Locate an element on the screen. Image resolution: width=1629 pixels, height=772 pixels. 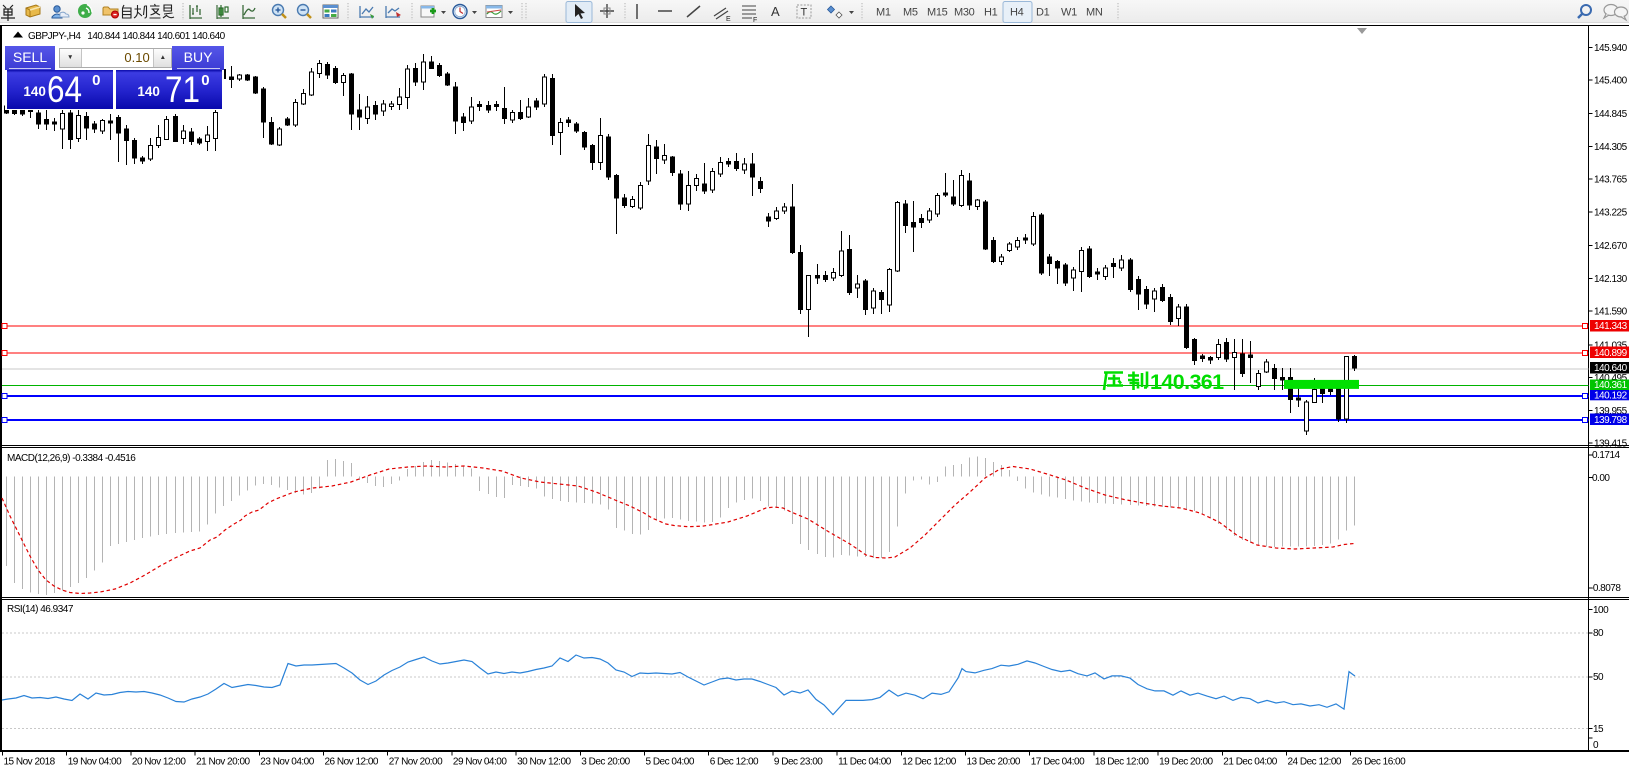
svg-text: 143.765 is located at coordinates (1611, 180).